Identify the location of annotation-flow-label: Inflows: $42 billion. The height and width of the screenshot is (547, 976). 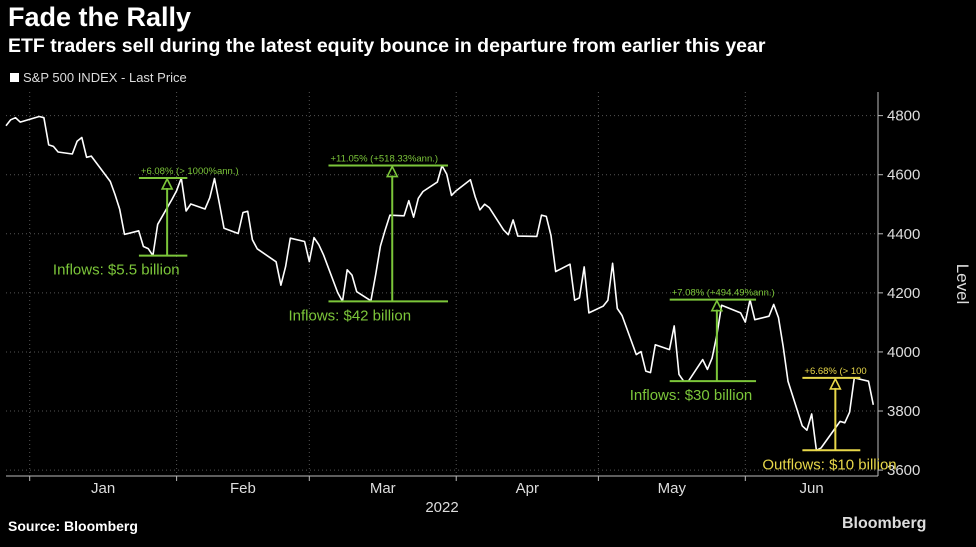
(349, 315).